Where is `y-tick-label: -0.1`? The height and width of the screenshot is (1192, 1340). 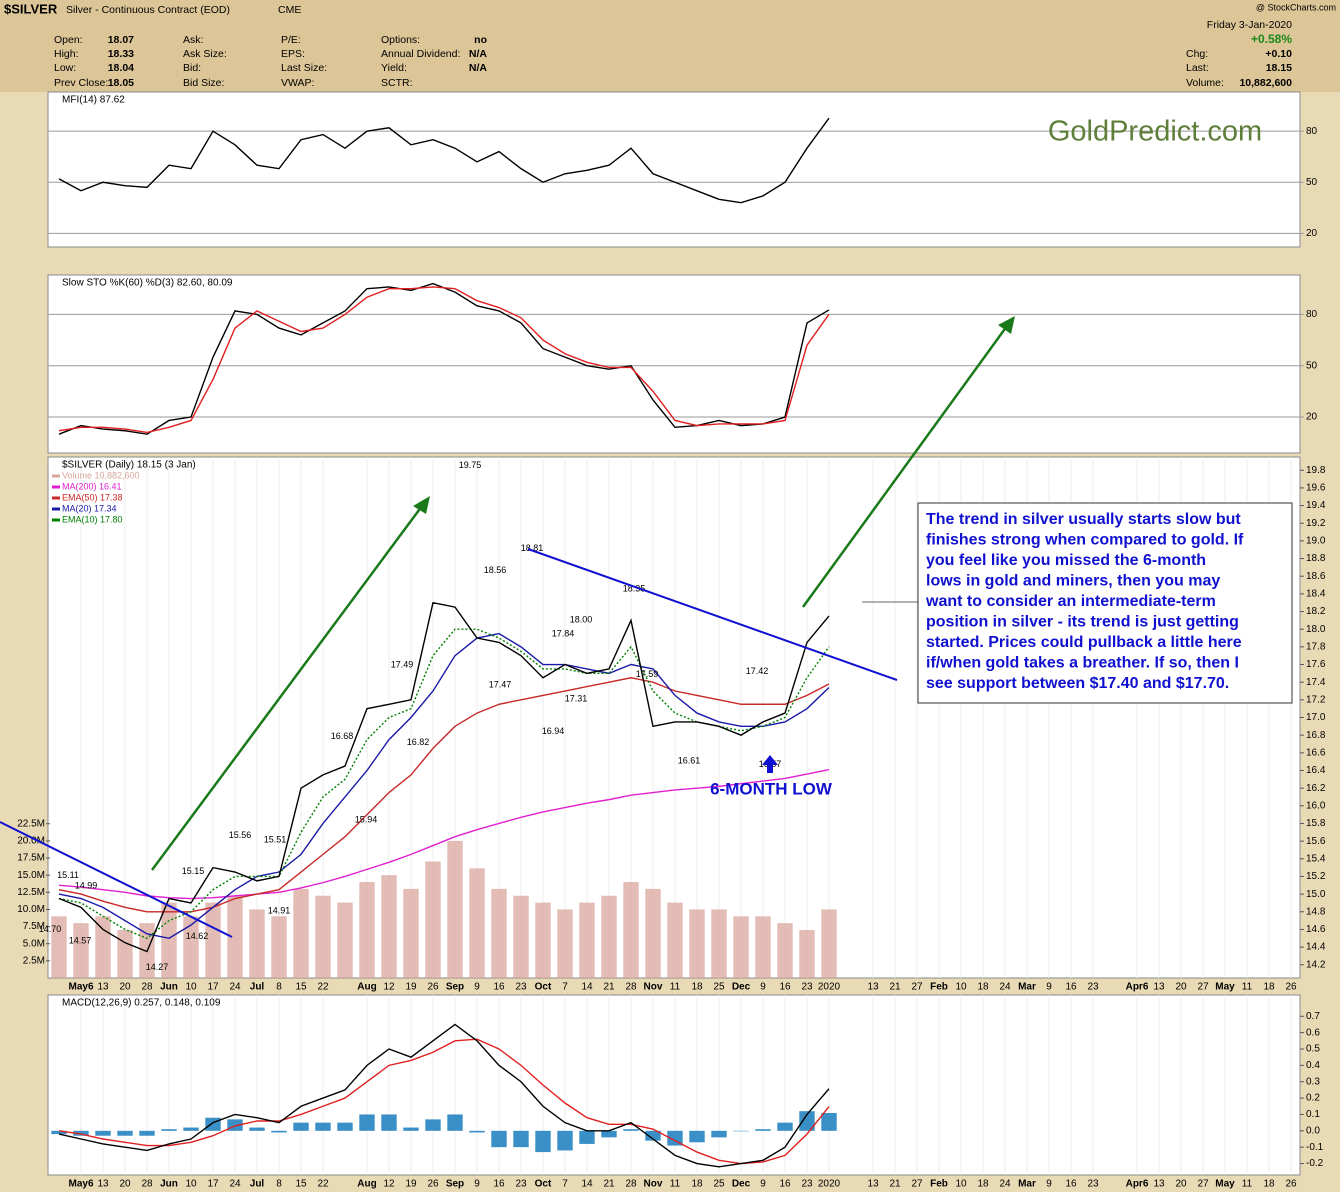
y-tick-label: -0.1 is located at coordinates (1315, 1147).